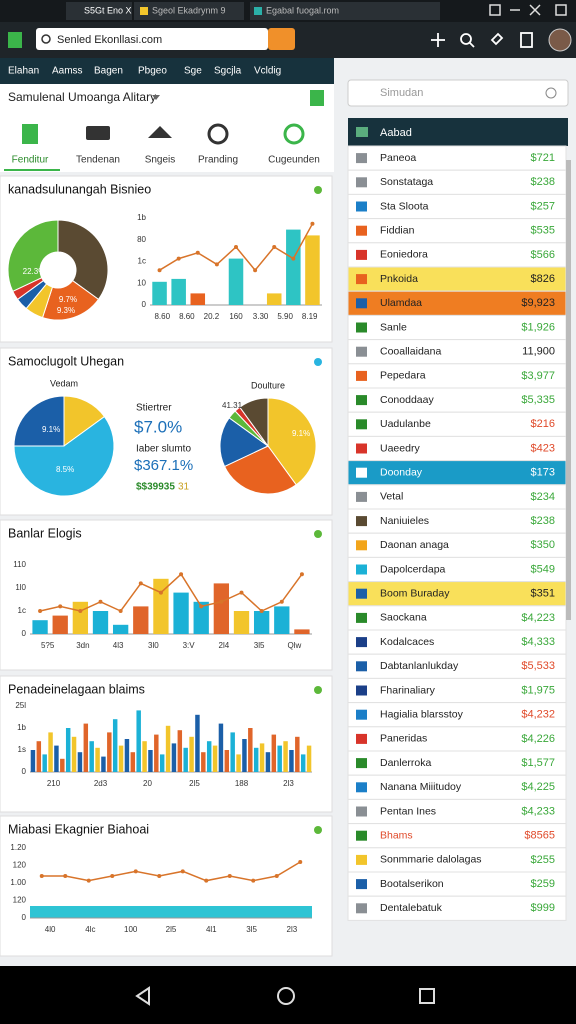 The height and width of the screenshot is (1024, 576). What do you see at coordinates (218, 160) in the screenshot?
I see `tab-label: Pranding` at bounding box center [218, 160].